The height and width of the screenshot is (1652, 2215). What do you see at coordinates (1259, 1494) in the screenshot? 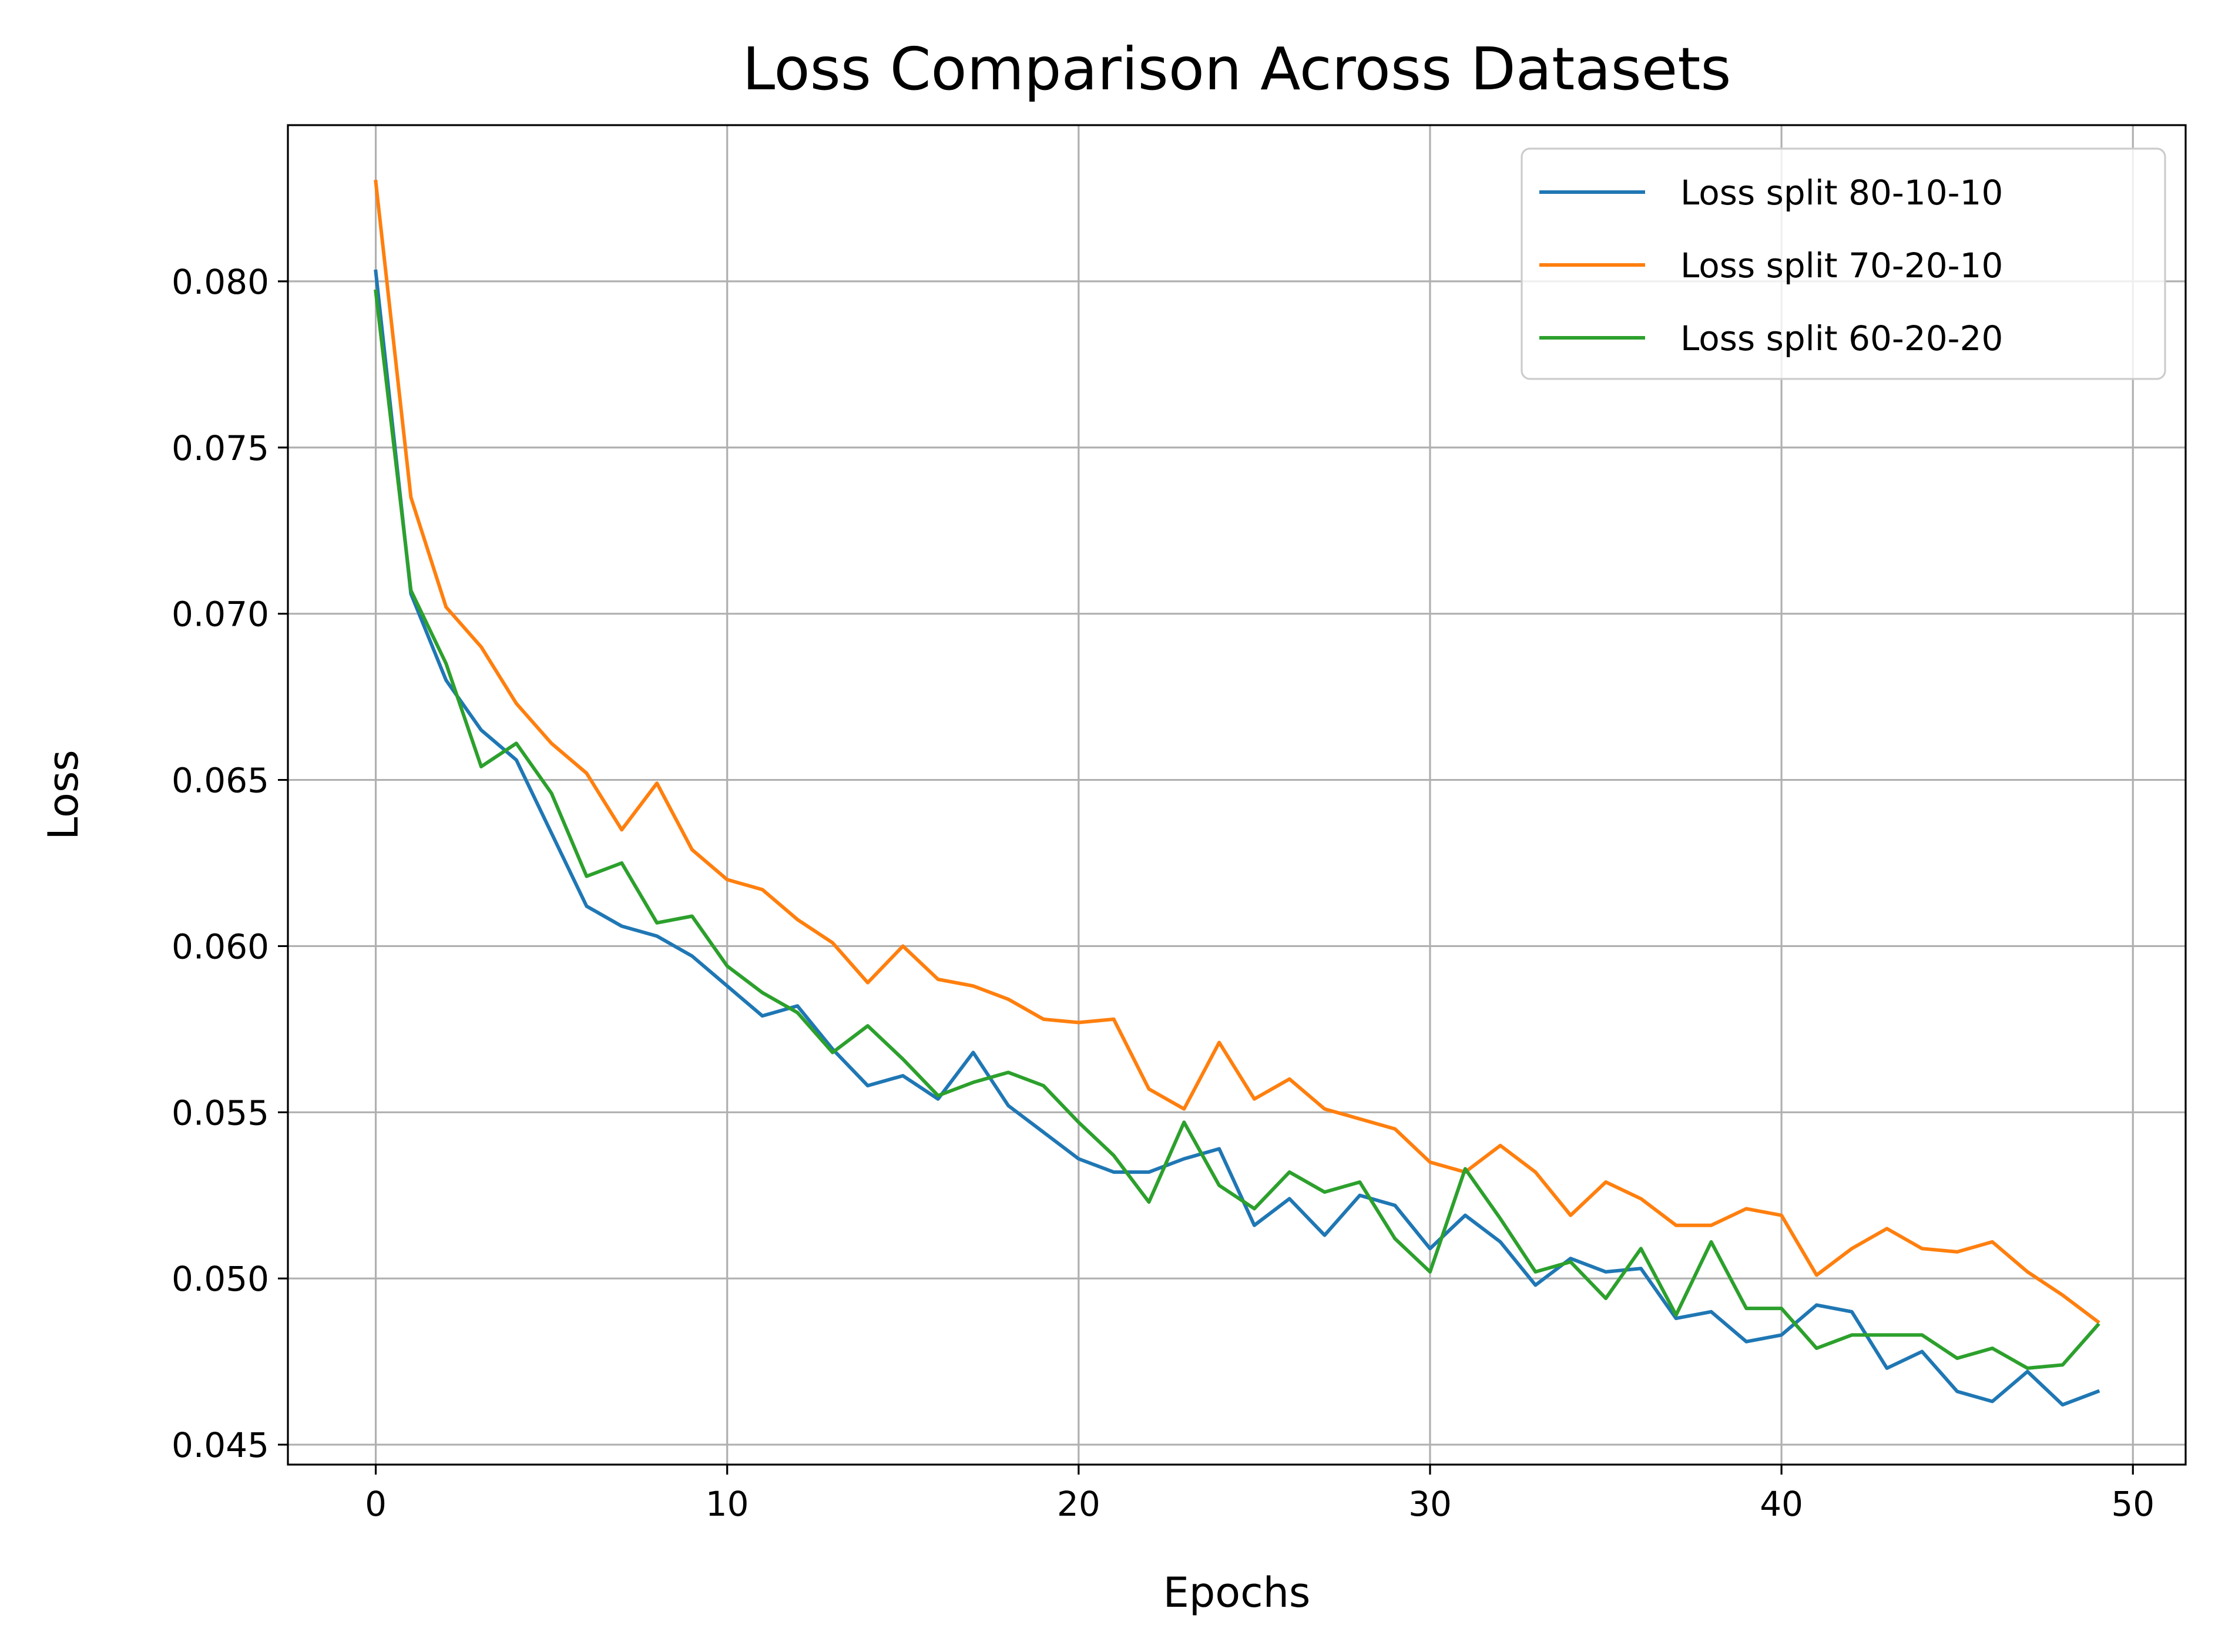
I see `x-axis-ticks: 0 10 20 30 40 50` at bounding box center [1259, 1494].